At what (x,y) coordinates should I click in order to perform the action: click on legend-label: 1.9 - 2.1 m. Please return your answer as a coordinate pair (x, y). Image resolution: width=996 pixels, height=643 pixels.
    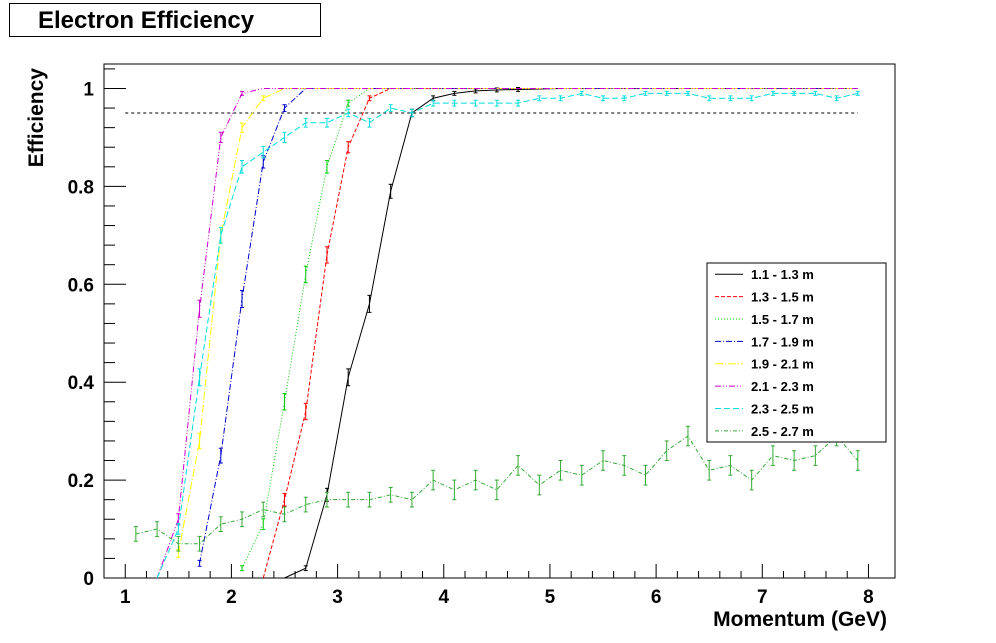
    Looking at the image, I should click on (782, 364).